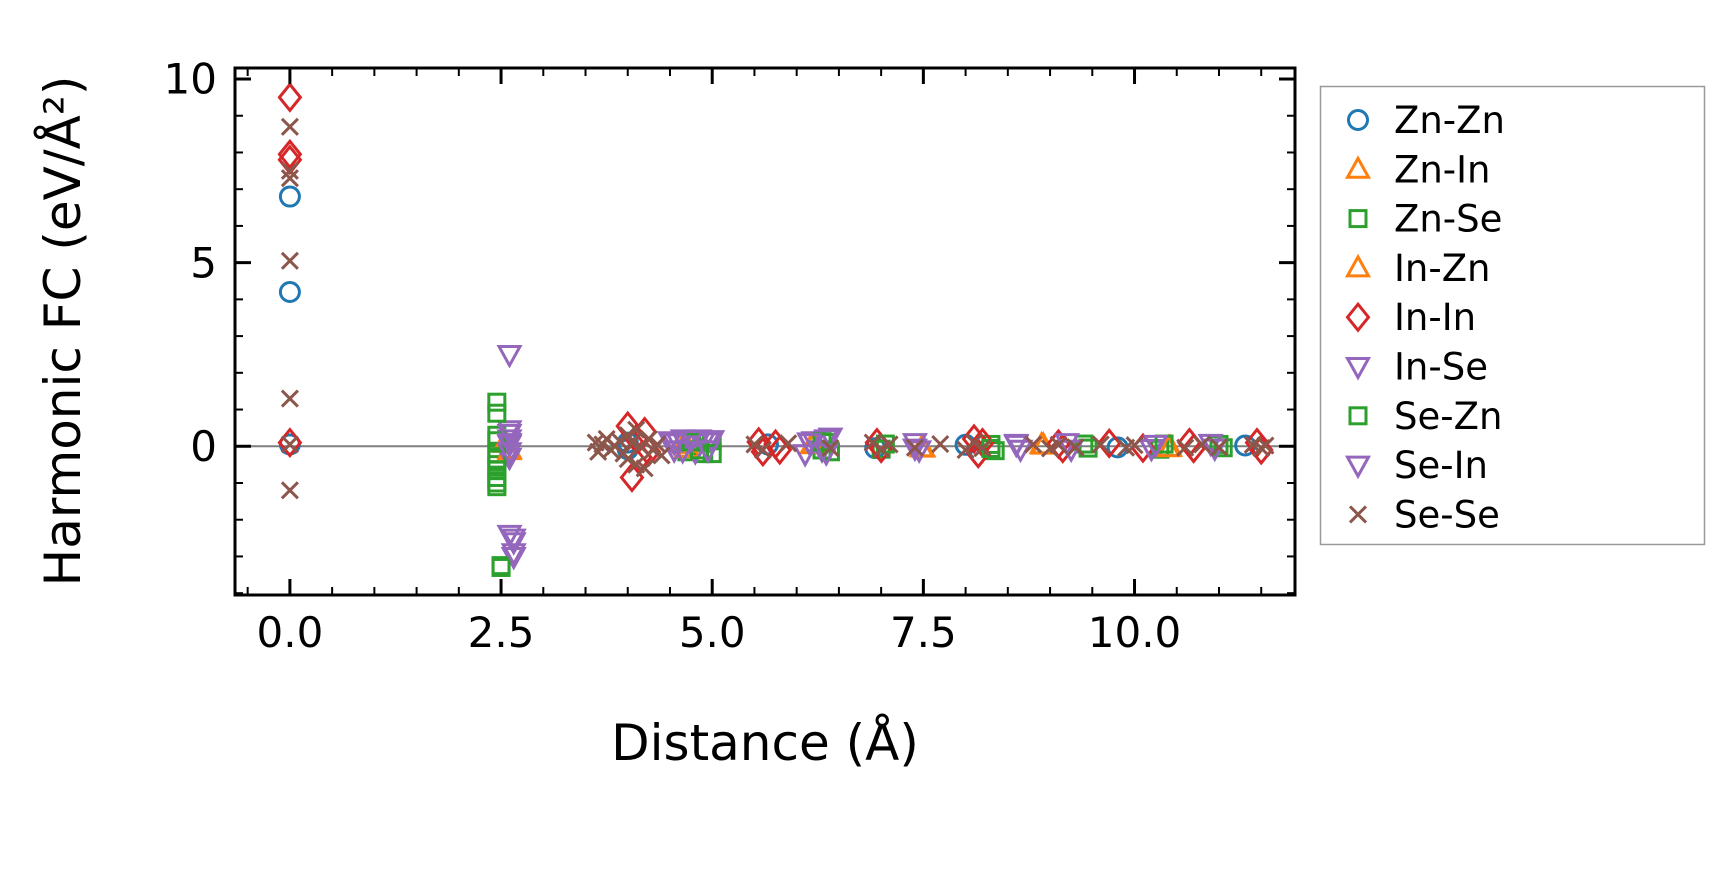  Describe the element at coordinates (1442, 268) in the screenshot. I see `legend-label: In-Zn` at that location.